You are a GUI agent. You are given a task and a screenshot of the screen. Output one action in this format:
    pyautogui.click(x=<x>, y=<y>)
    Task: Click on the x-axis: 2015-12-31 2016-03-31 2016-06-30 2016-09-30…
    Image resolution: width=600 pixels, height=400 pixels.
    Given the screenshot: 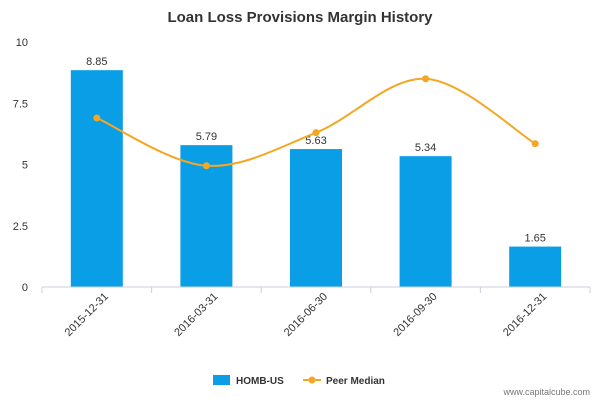 What is the action you would take?
    pyautogui.click(x=316, y=312)
    